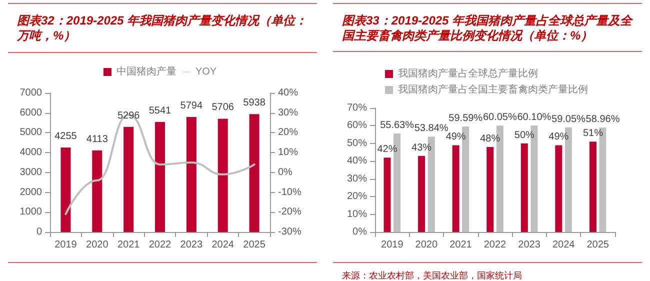 The width and height of the screenshot is (650, 281). I want to click on y-tick-label: 7000, so click(31, 93).